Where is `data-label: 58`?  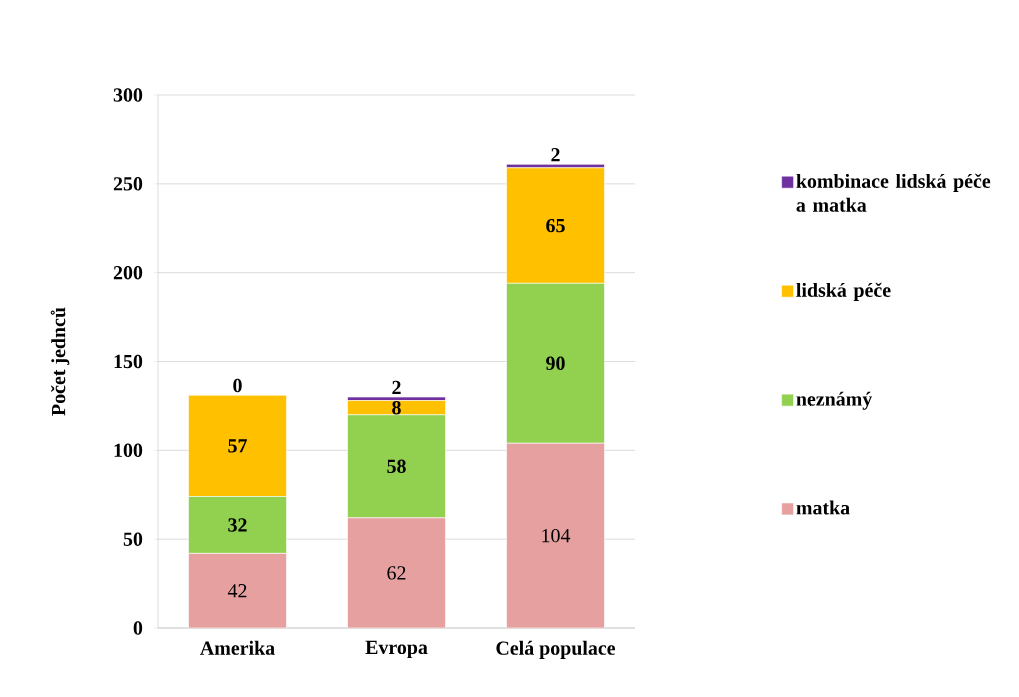 data-label: 58 is located at coordinates (396, 466).